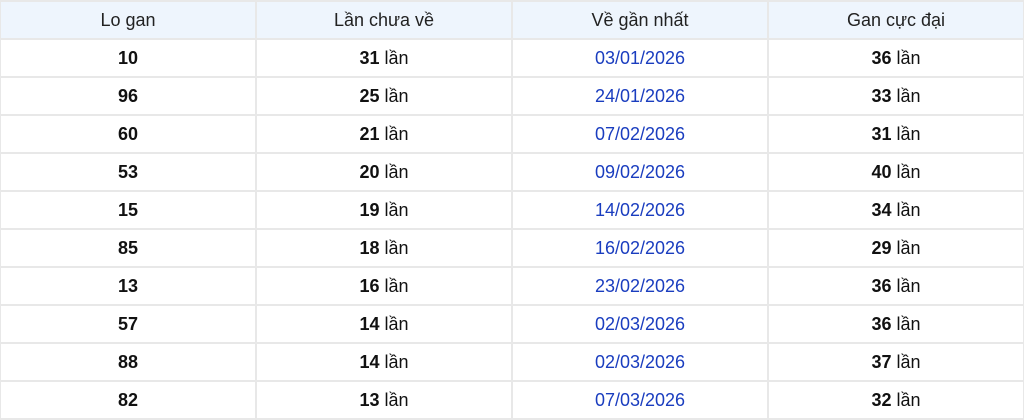  What do you see at coordinates (384, 58) in the screenshot?
I see `lan-chua-ve-cell: 31 lần` at bounding box center [384, 58].